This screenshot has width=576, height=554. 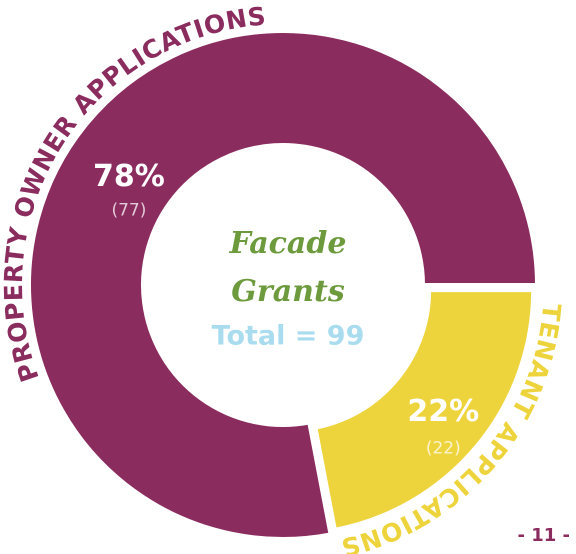 What do you see at coordinates (288, 291) in the screenshot?
I see `center-title: Grants` at bounding box center [288, 291].